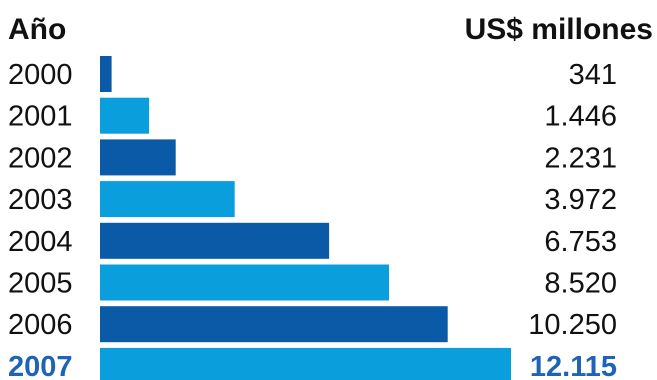 This screenshot has width=657, height=380. What do you see at coordinates (559, 29) in the screenshot?
I see `value-column-header: US$ millones` at bounding box center [559, 29].